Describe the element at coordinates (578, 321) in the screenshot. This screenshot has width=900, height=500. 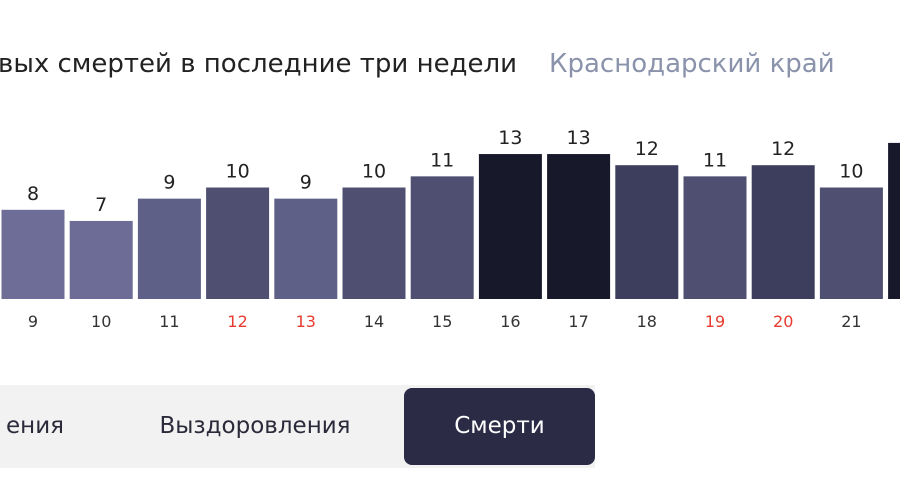
I see `x-tick-label: 17` at that location.